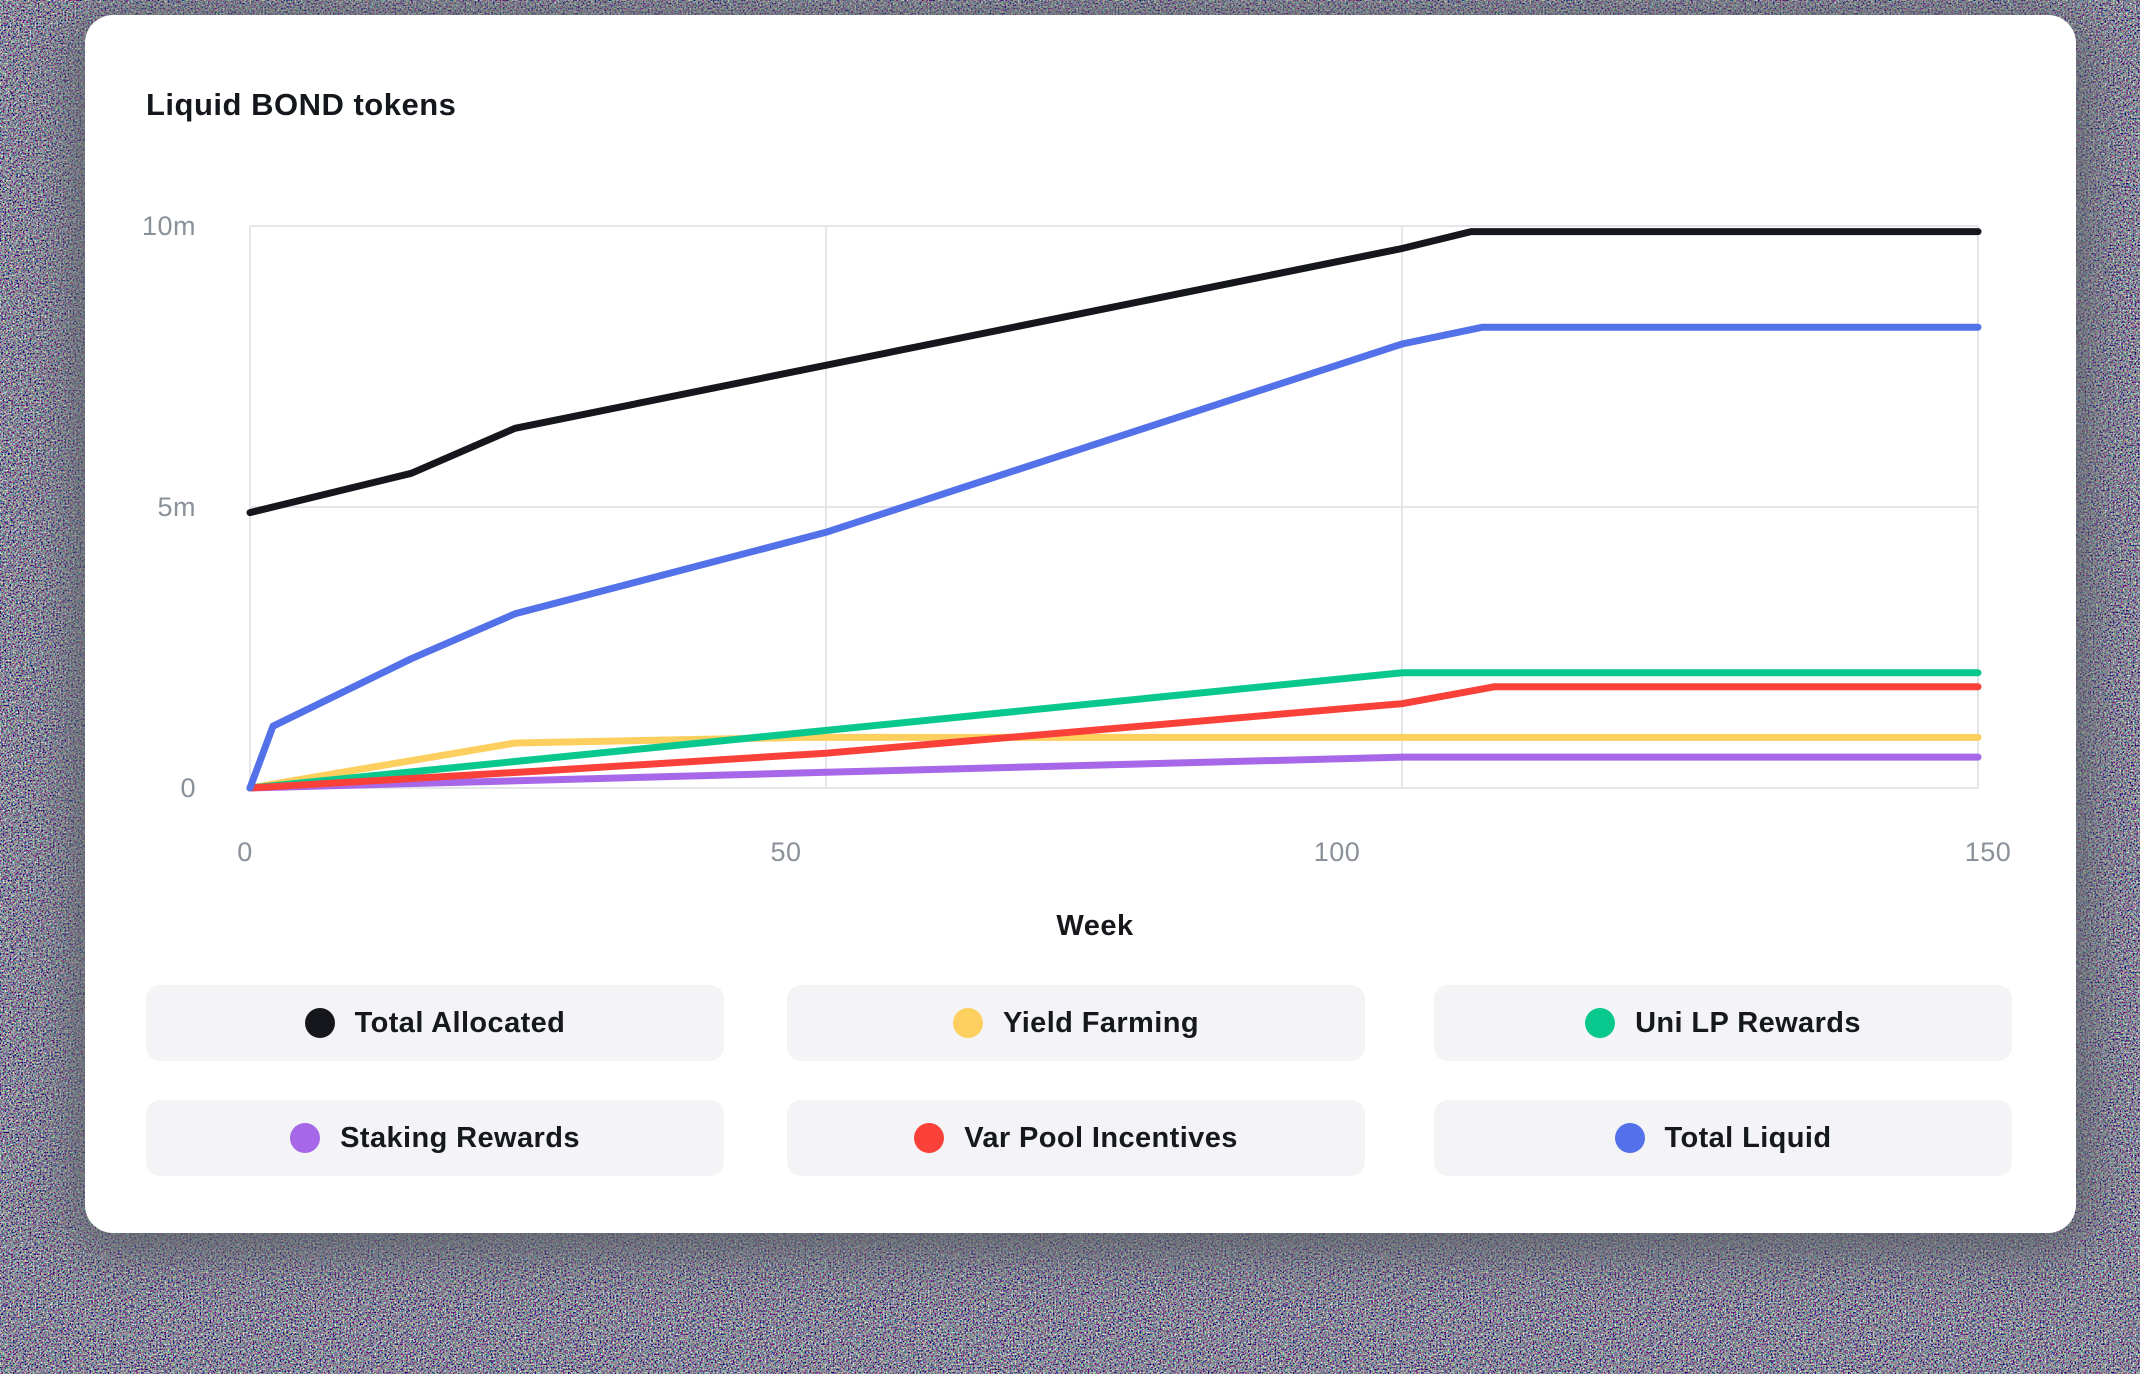 Image resolution: width=2140 pixels, height=1374 pixels. What do you see at coordinates (245, 852) in the screenshot?
I see `x-tick-0: 0` at bounding box center [245, 852].